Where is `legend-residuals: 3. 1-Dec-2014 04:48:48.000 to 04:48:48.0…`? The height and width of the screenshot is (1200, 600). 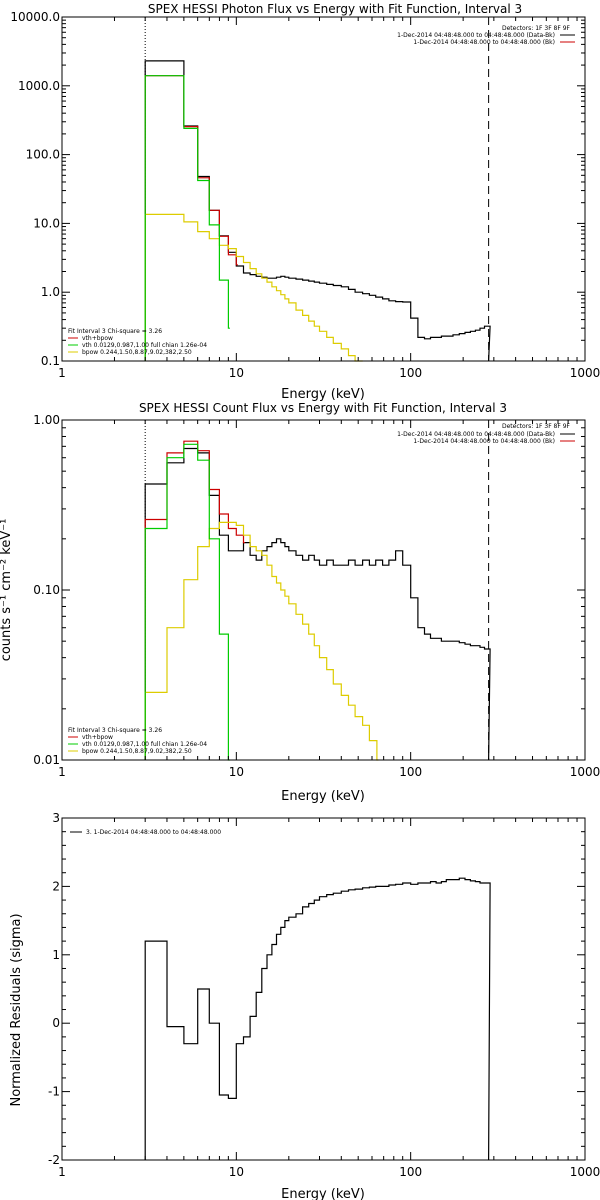
legend-residuals: 3. 1-Dec-2014 04:48:48.000 to 04:48:48.0… is located at coordinates (153, 832).